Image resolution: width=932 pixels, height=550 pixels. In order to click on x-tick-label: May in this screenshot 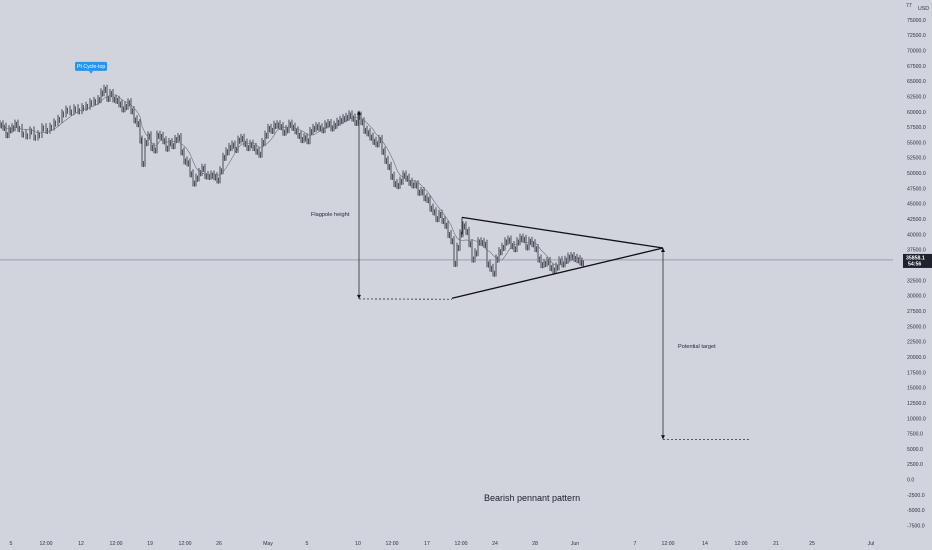, I will do `click(268, 544)`.